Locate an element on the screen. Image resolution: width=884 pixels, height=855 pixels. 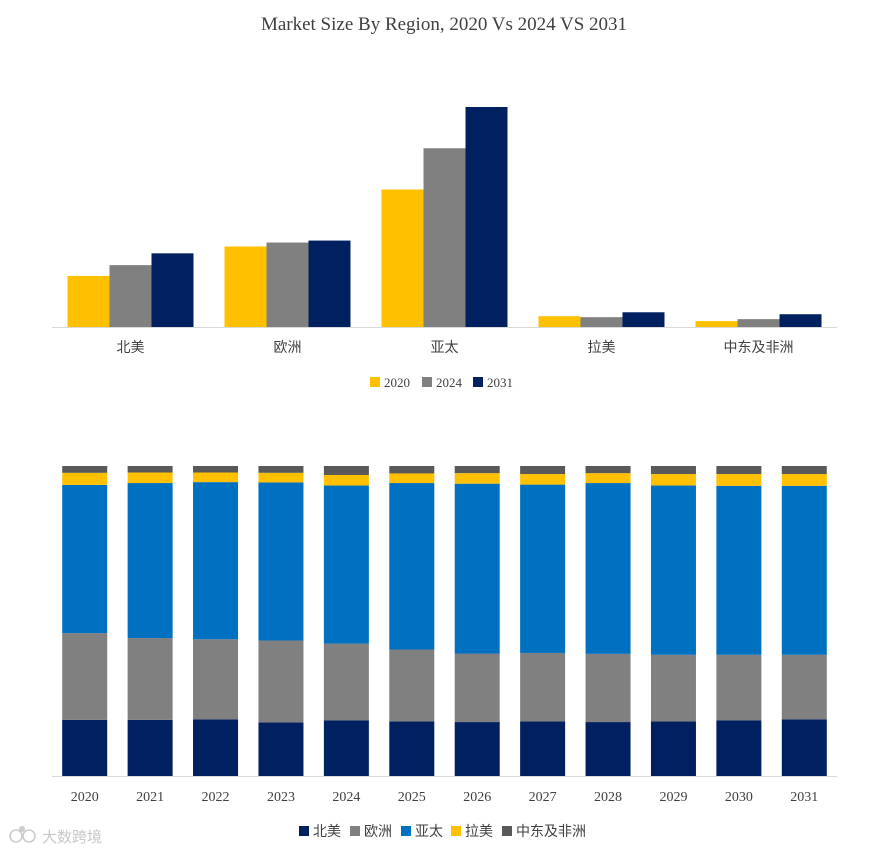
x-tick-label: 欧洲 is located at coordinates (288, 348).